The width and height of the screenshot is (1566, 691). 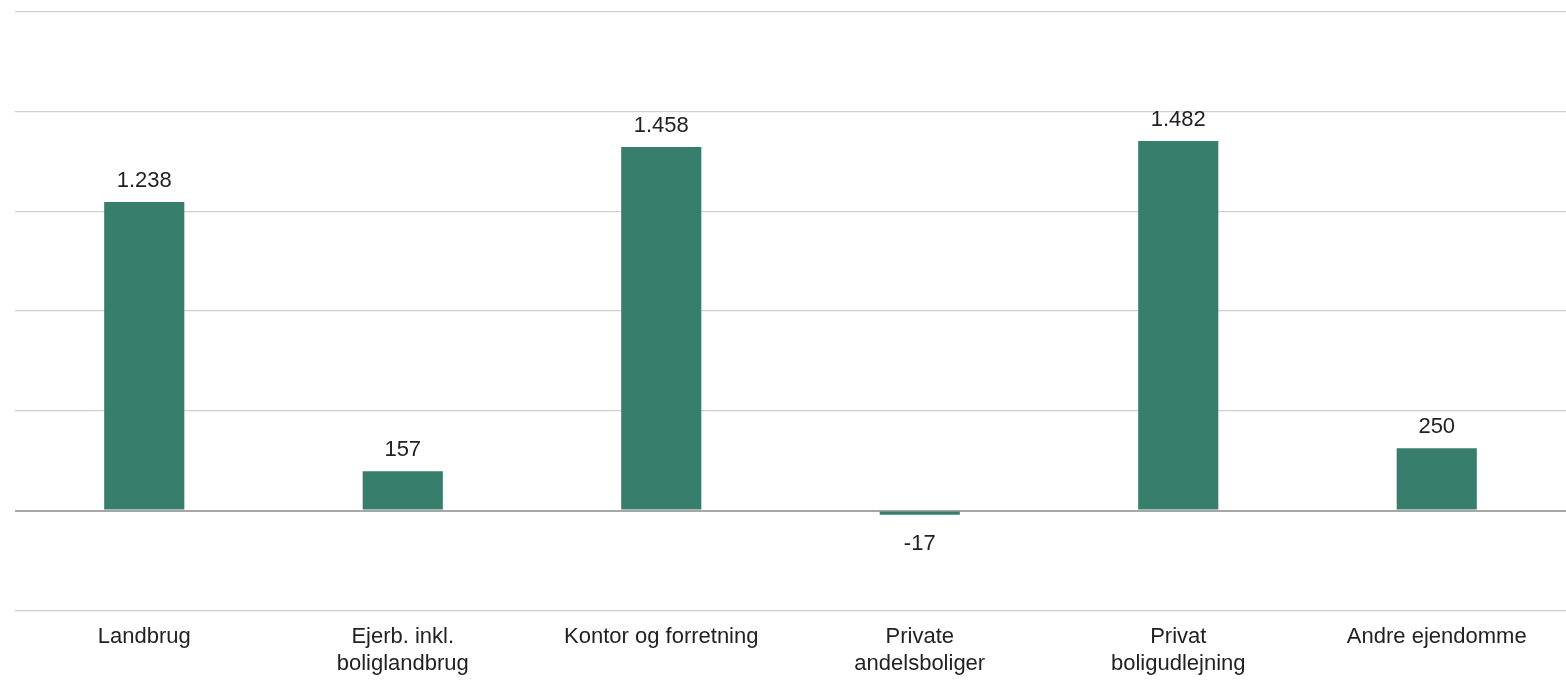 I want to click on x-tick-label: Andre ejendomme, so click(x=1436, y=636).